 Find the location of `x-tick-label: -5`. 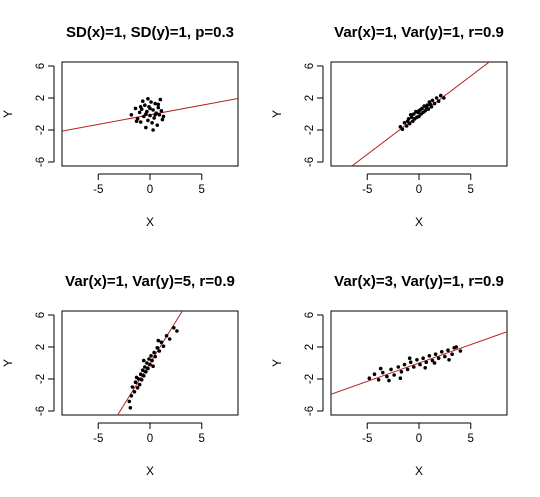

x-tick-label: -5 is located at coordinates (367, 190).